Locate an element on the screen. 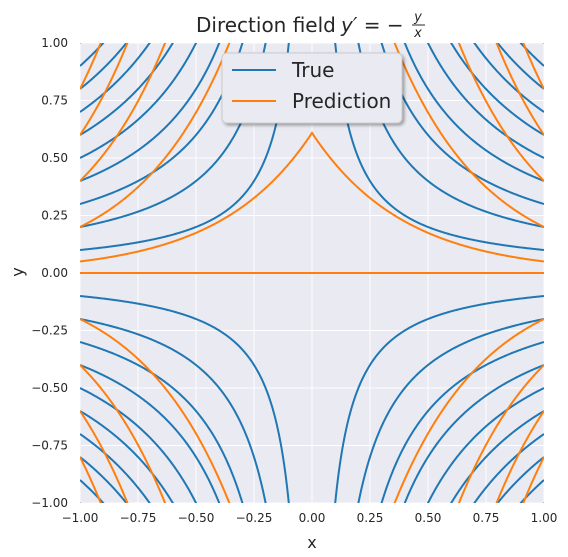  x-tick-label: 0.25 is located at coordinates (370, 518).